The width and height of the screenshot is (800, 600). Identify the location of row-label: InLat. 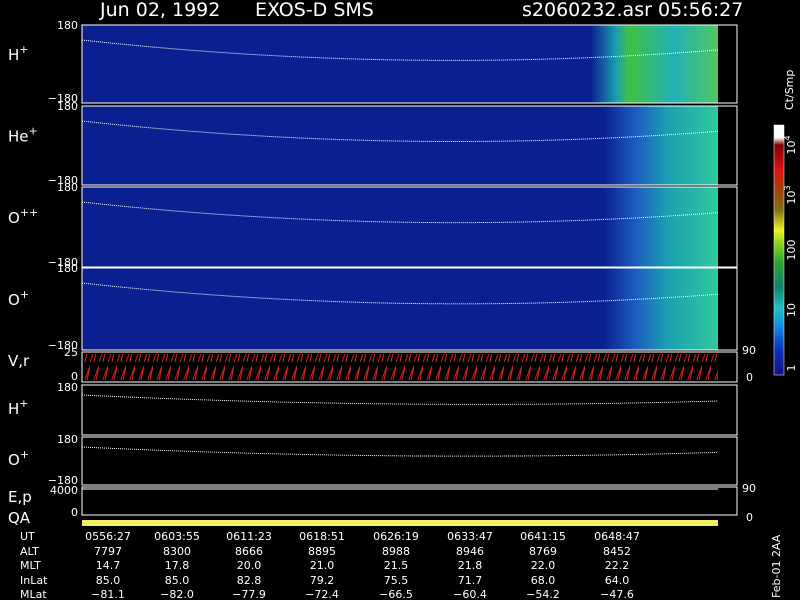
(34, 580).